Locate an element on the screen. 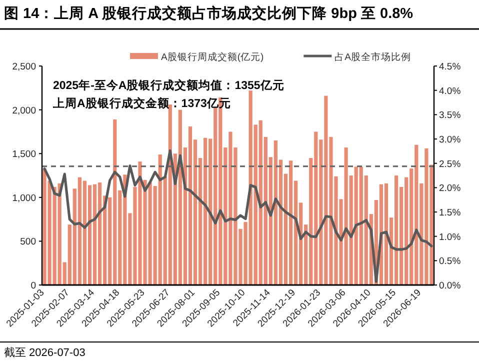 This screenshot has width=479, height=364. y2-tick-label: 3.0% is located at coordinates (450, 140).